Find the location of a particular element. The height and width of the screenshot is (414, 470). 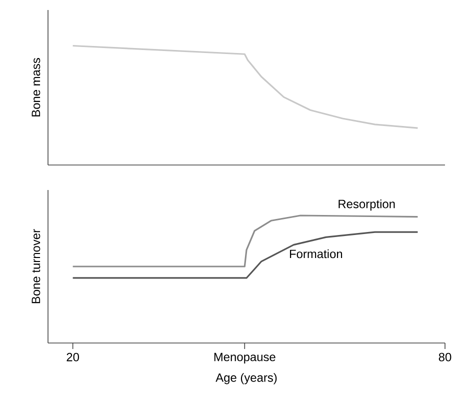

x-axis-title: Age (years) is located at coordinates (246, 378).